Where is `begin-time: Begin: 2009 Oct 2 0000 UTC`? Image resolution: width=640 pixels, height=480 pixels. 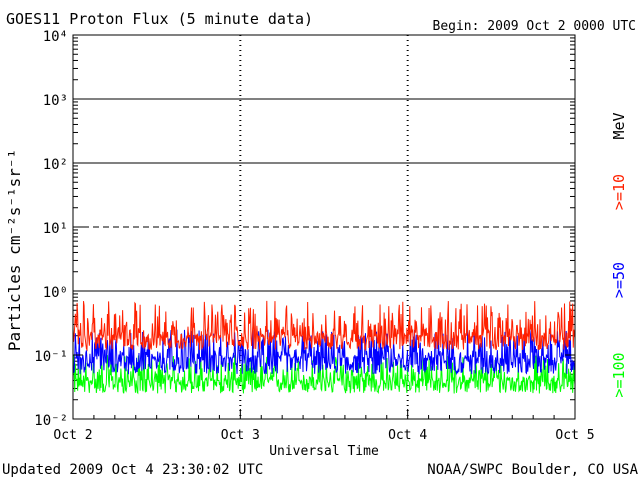
begin-time: Begin: 2009 Oct 2 0000 UTC is located at coordinates (535, 26).